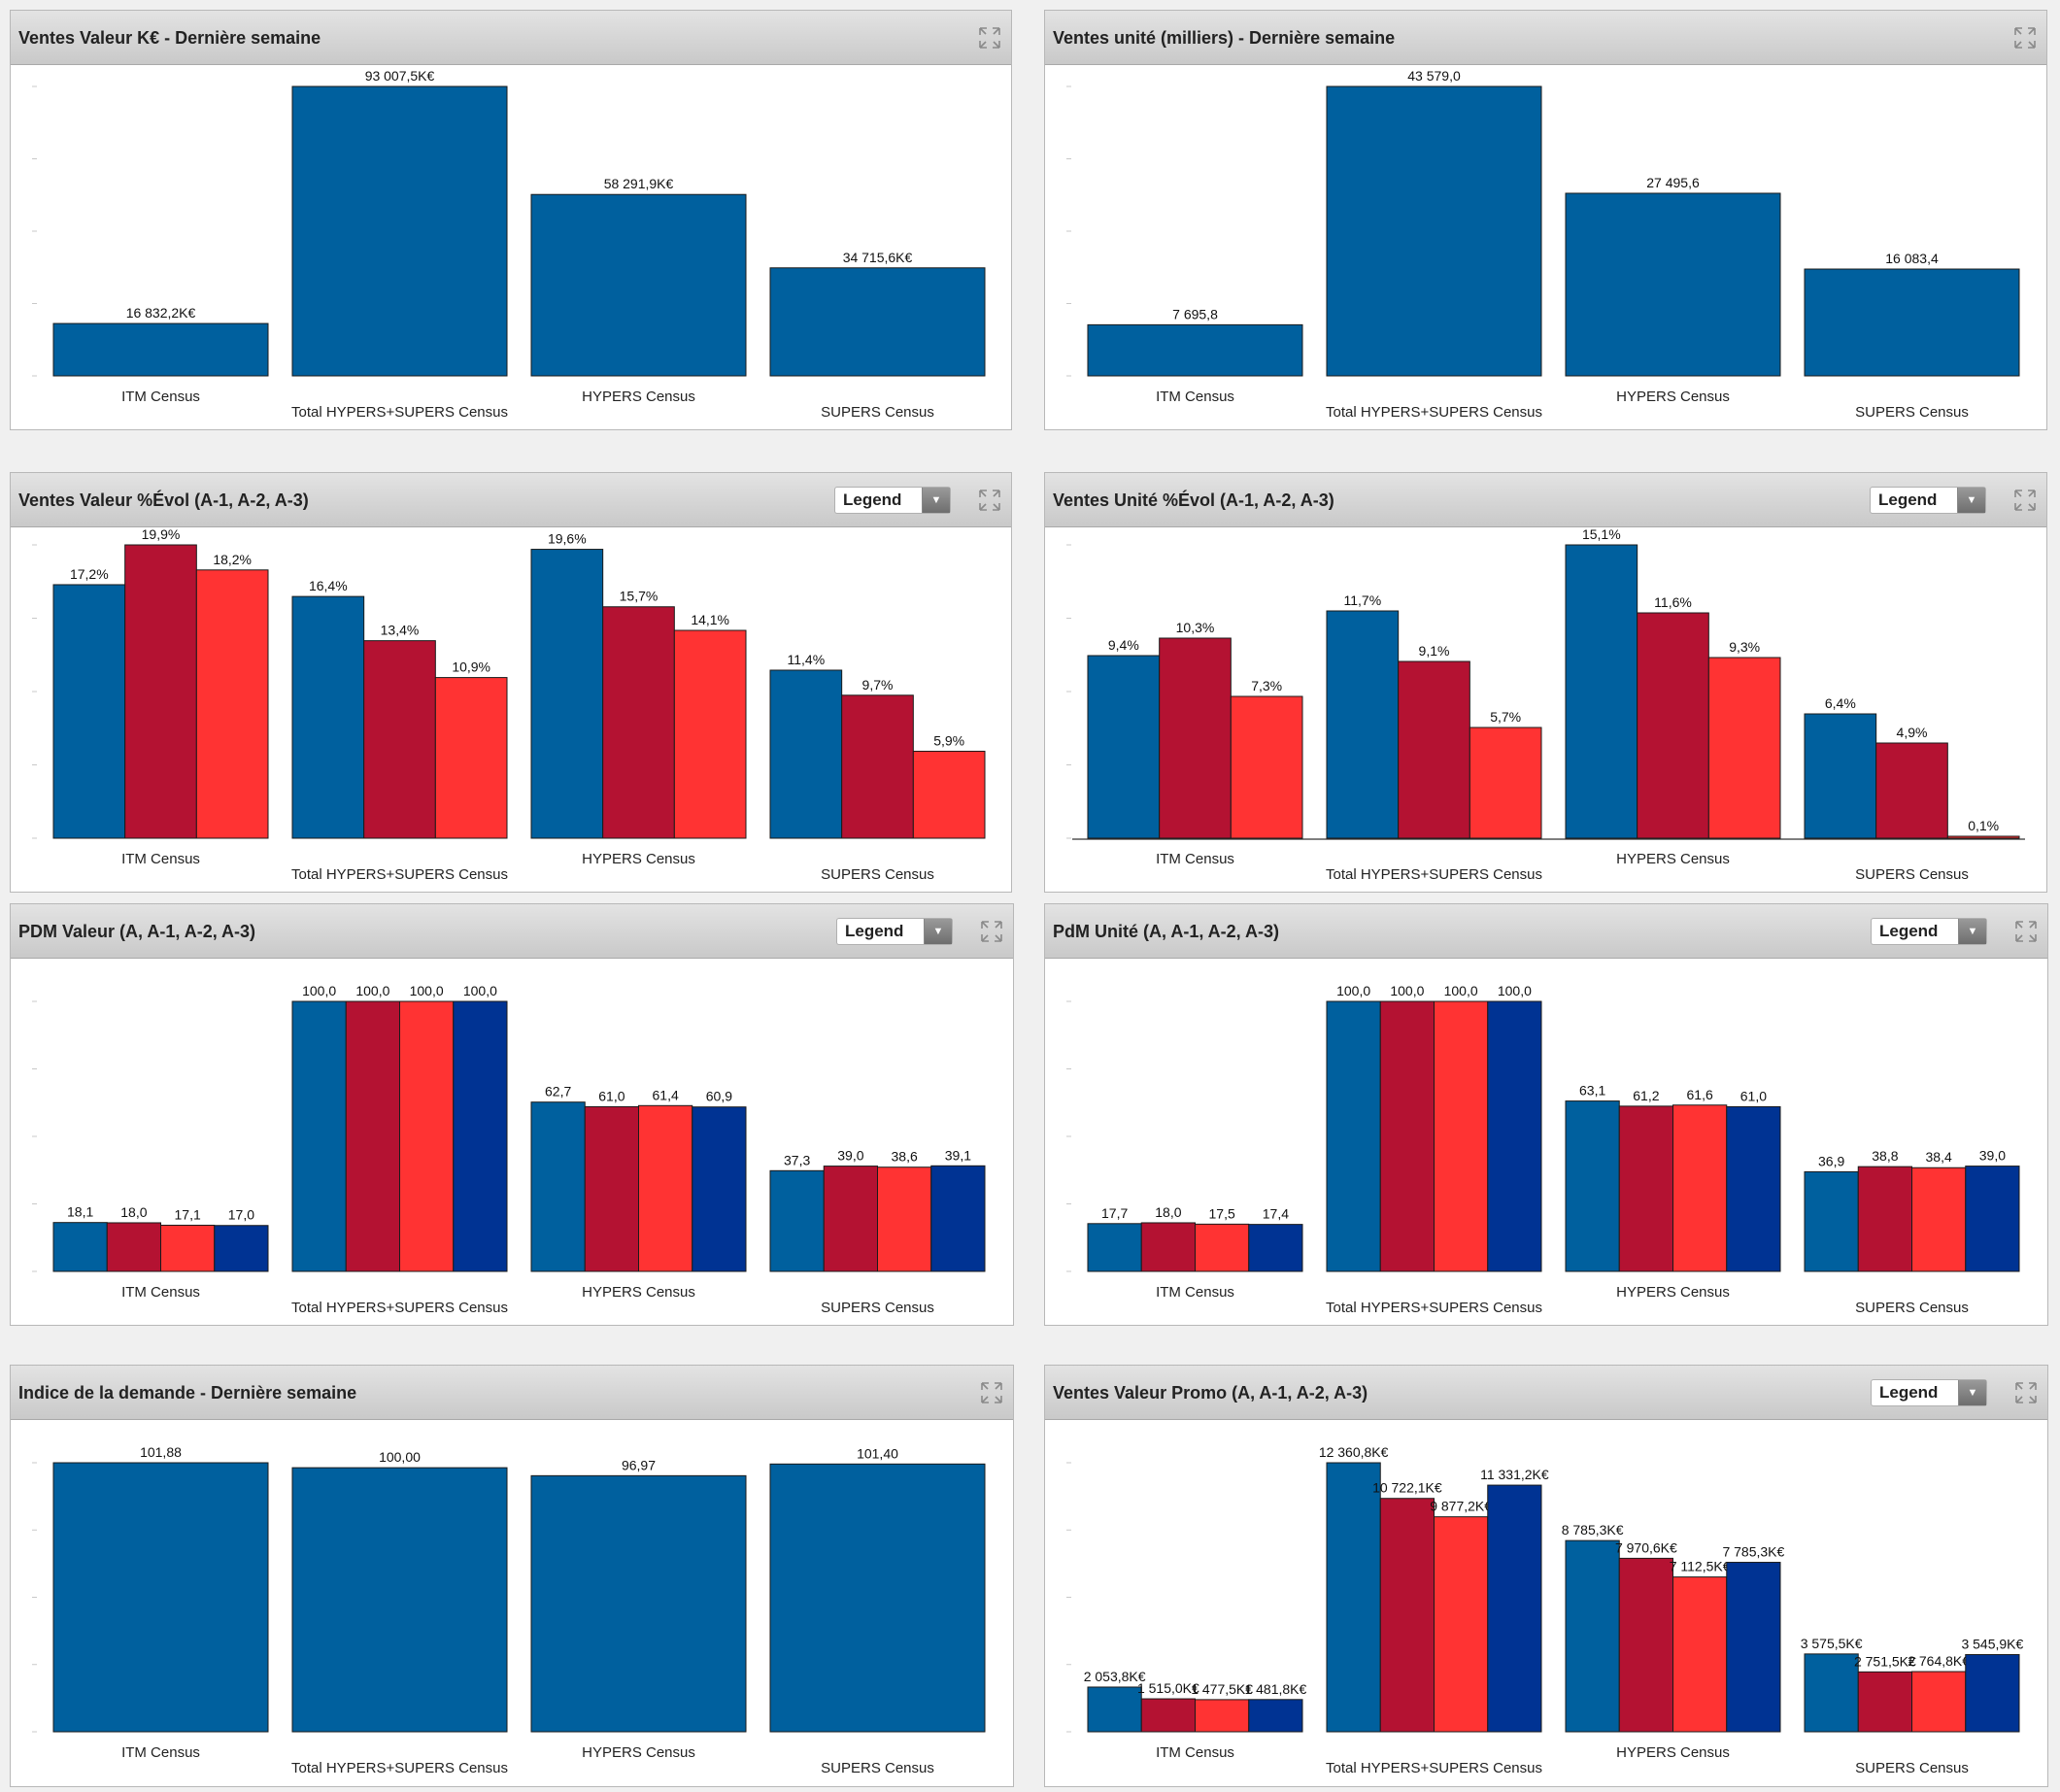  Describe the element at coordinates (1195, 1292) in the screenshot. I see `category-label: ITM Census` at that location.